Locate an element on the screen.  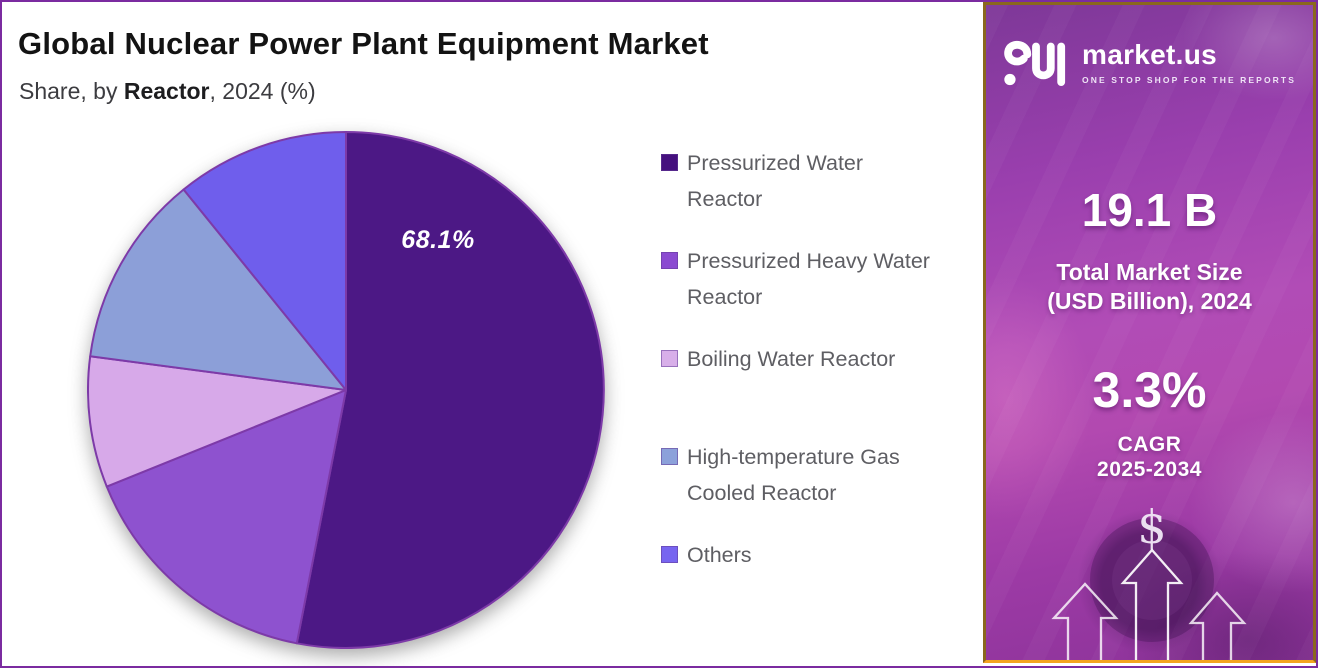
legend-item: High-temperature Gas Cooled Reactor is located at coordinates (816, 488).